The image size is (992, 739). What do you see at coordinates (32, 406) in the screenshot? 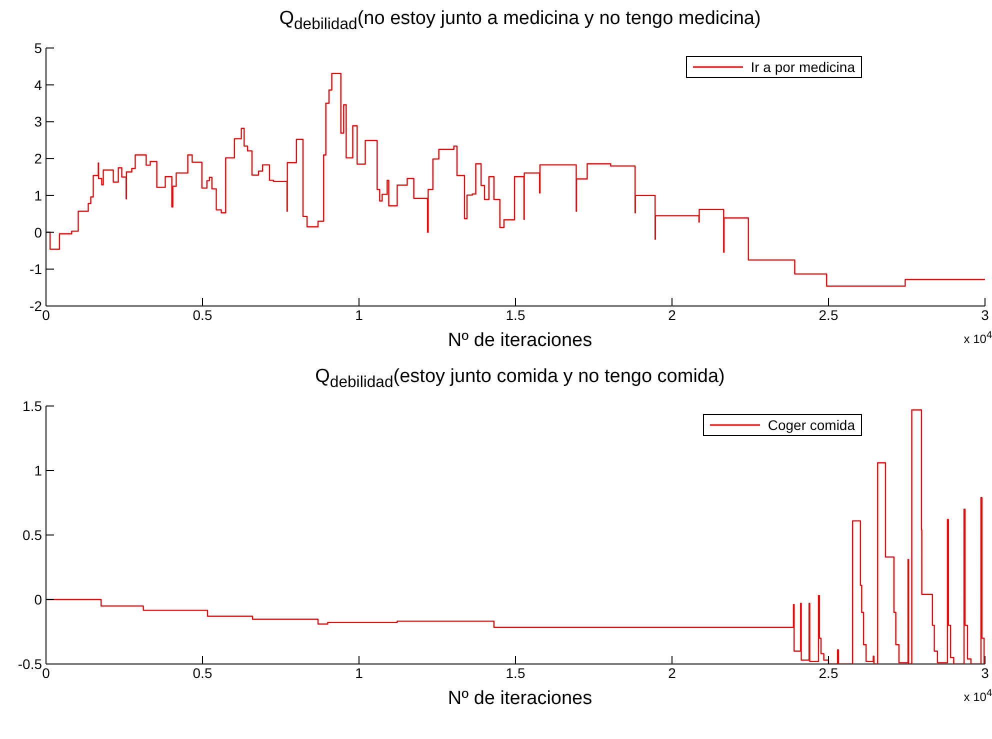
I see `y-tick-label: 1.5` at bounding box center [32, 406].